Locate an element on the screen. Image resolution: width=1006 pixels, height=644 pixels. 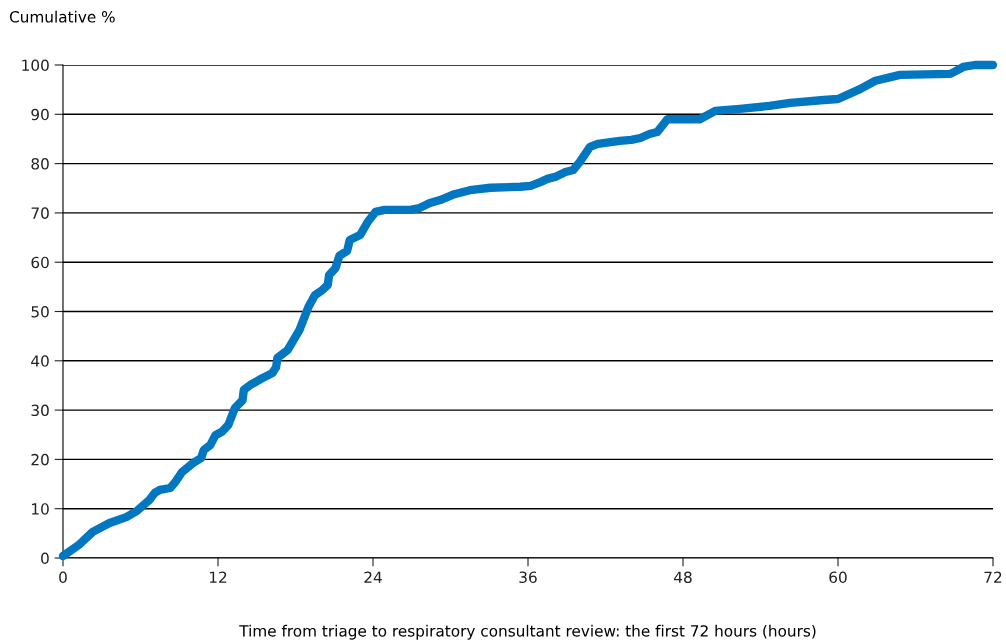
y-tick-label: 0 is located at coordinates (45, 558).